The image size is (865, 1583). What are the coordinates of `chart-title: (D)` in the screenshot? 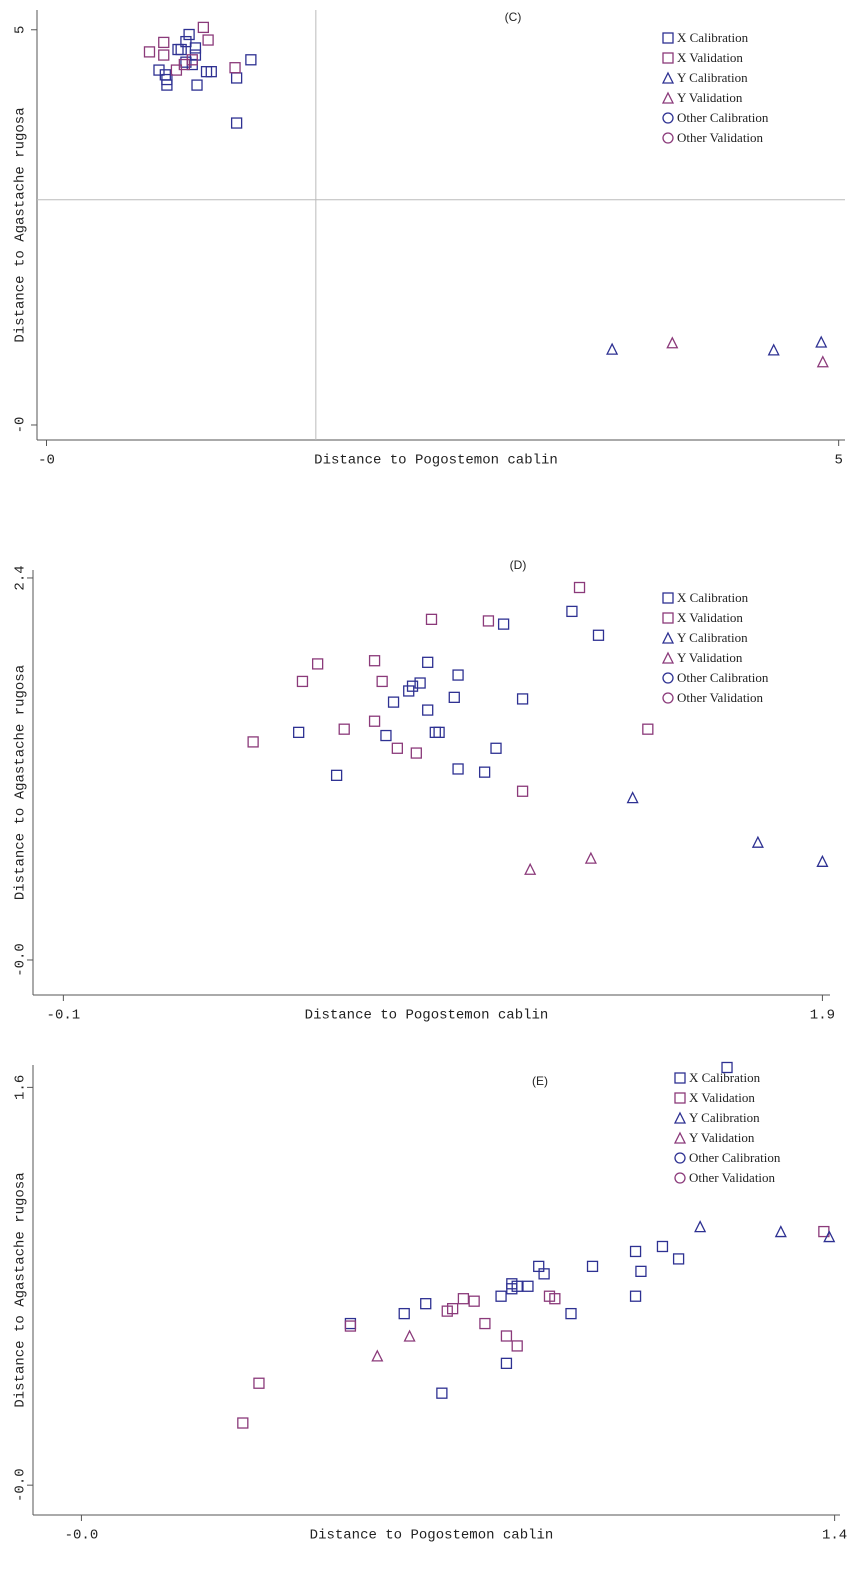 It's located at (518, 565).